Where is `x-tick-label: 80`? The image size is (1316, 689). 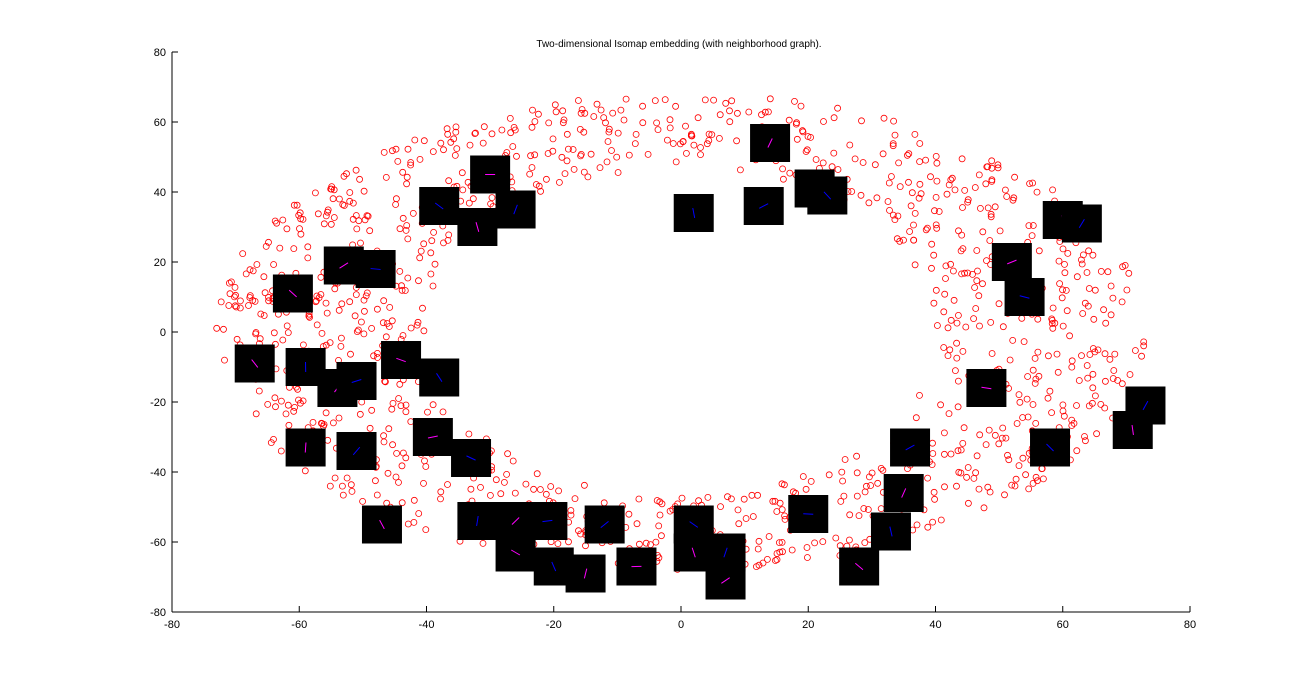 x-tick-label: 80 is located at coordinates (1190, 625).